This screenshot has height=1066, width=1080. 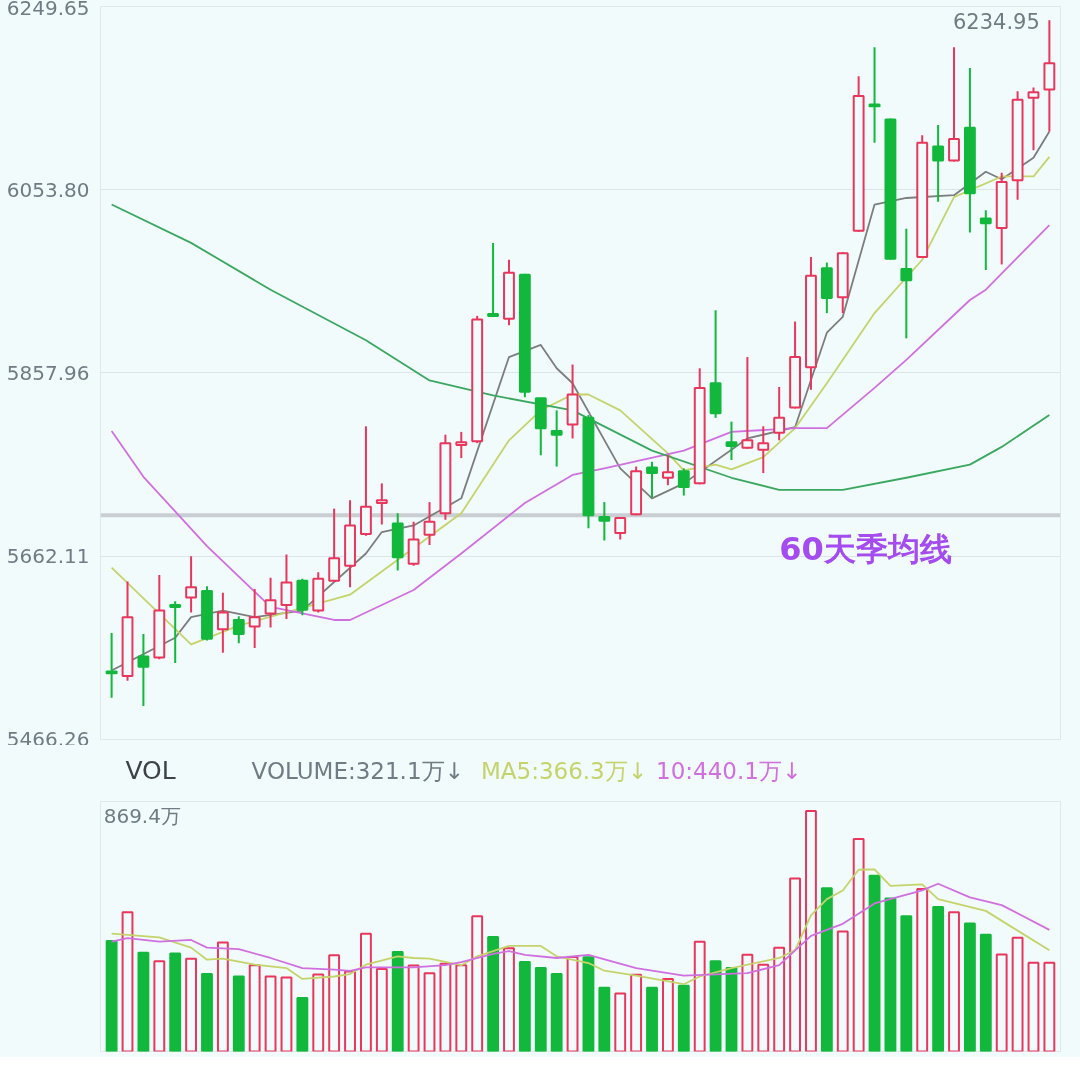 I want to click on y-tick-label: 5466.26, so click(x=48, y=738).